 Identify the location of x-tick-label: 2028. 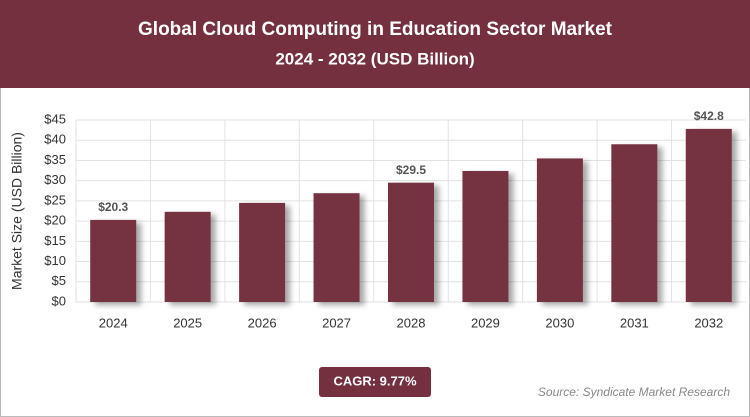
(411, 322).